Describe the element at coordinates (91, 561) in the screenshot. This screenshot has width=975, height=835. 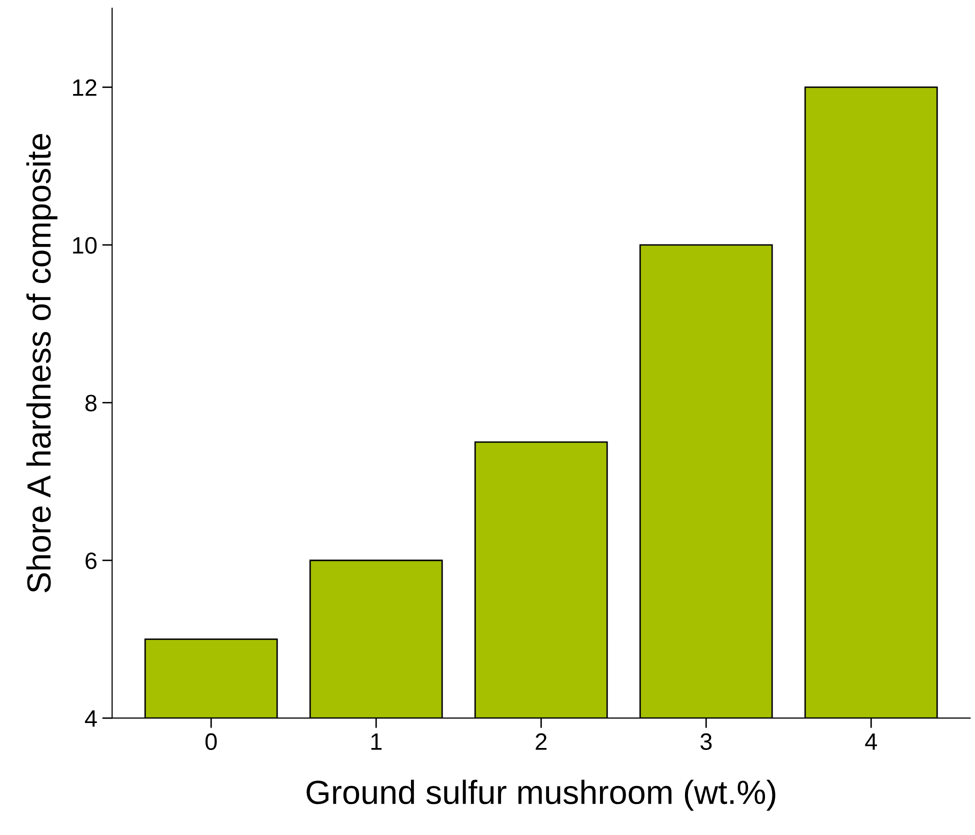
I see `y-tick-label: 6` at that location.